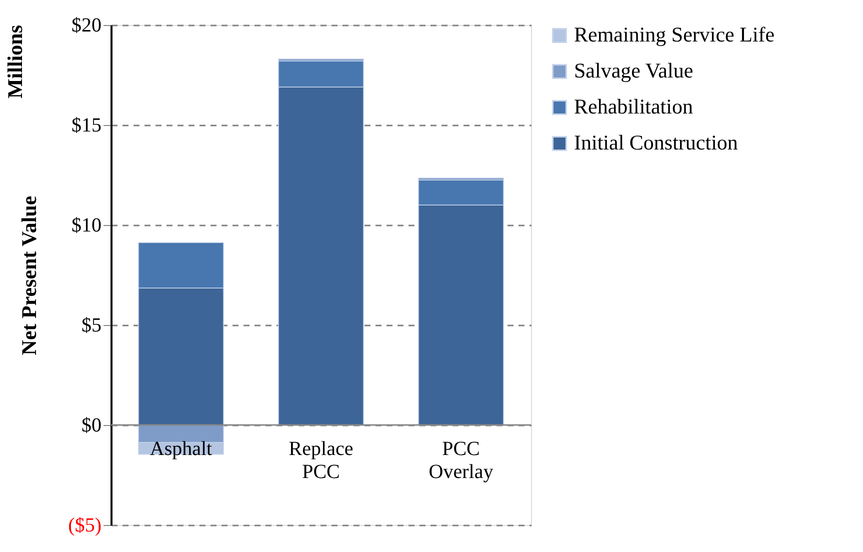  What do you see at coordinates (29, 276) in the screenshot?
I see `y-axis-title: Net Present Value` at bounding box center [29, 276].